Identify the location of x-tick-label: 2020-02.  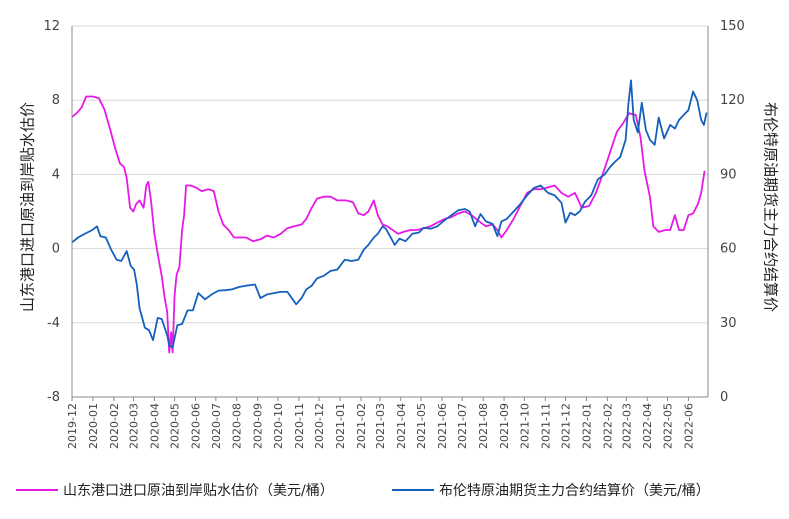
(114, 426).